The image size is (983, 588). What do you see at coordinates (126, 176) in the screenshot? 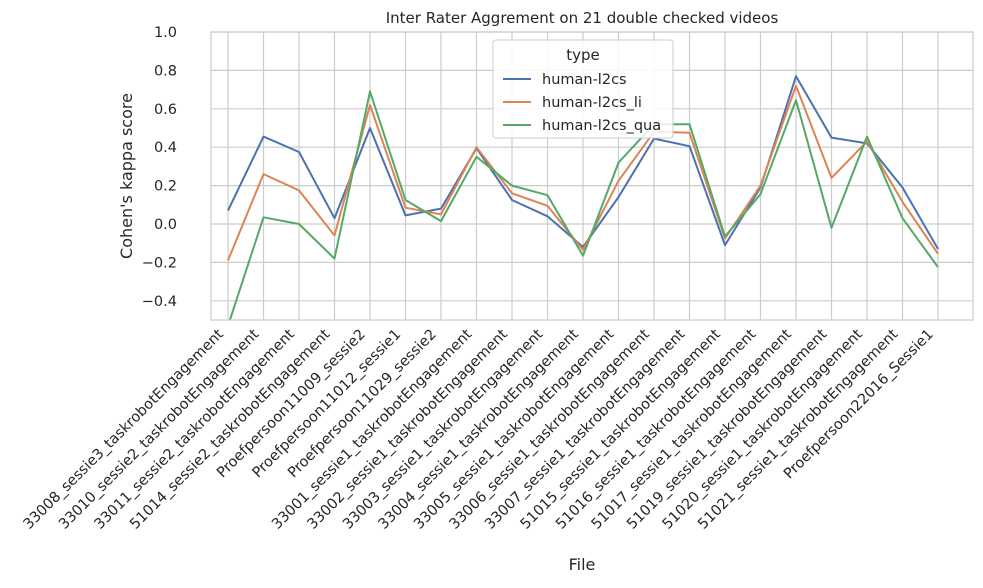
I see `y-axis-label: Cohen's kappa score` at bounding box center [126, 176].